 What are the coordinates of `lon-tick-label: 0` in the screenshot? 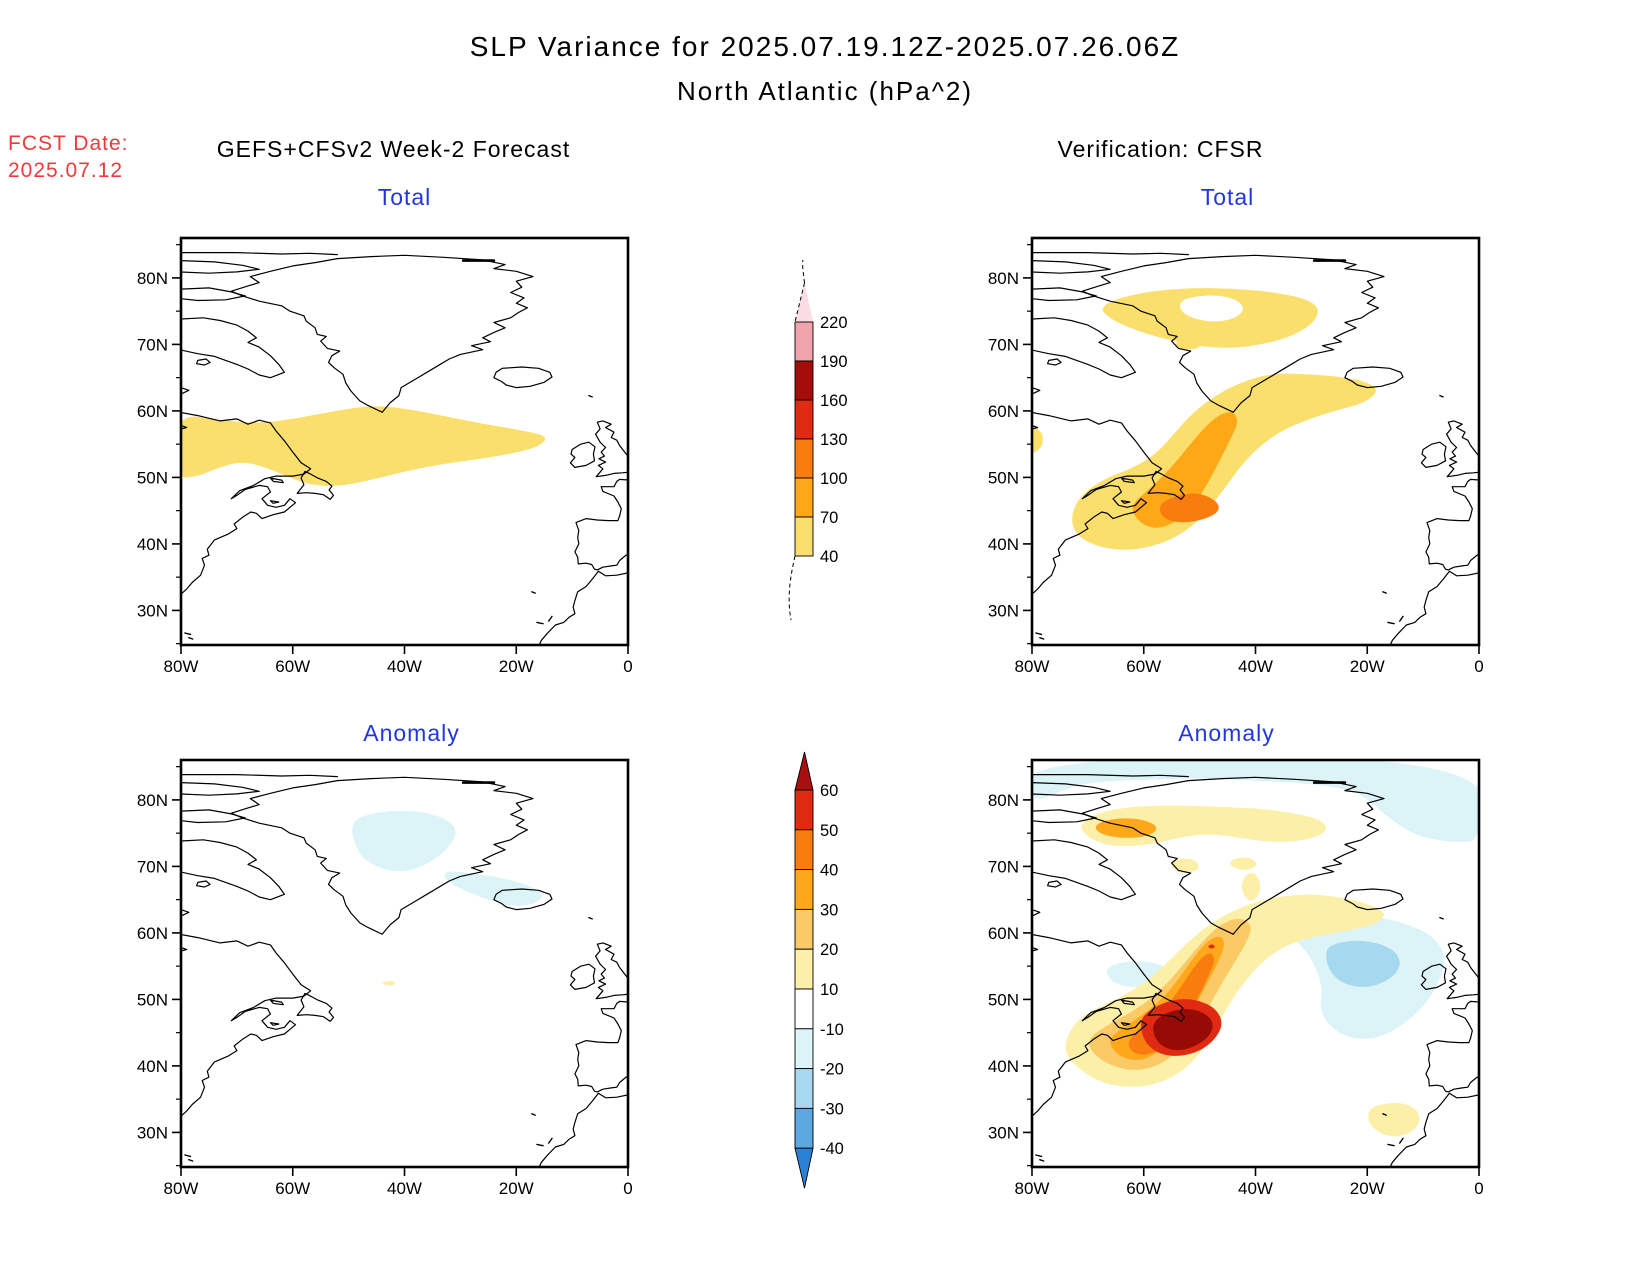 It's located at (627, 666).